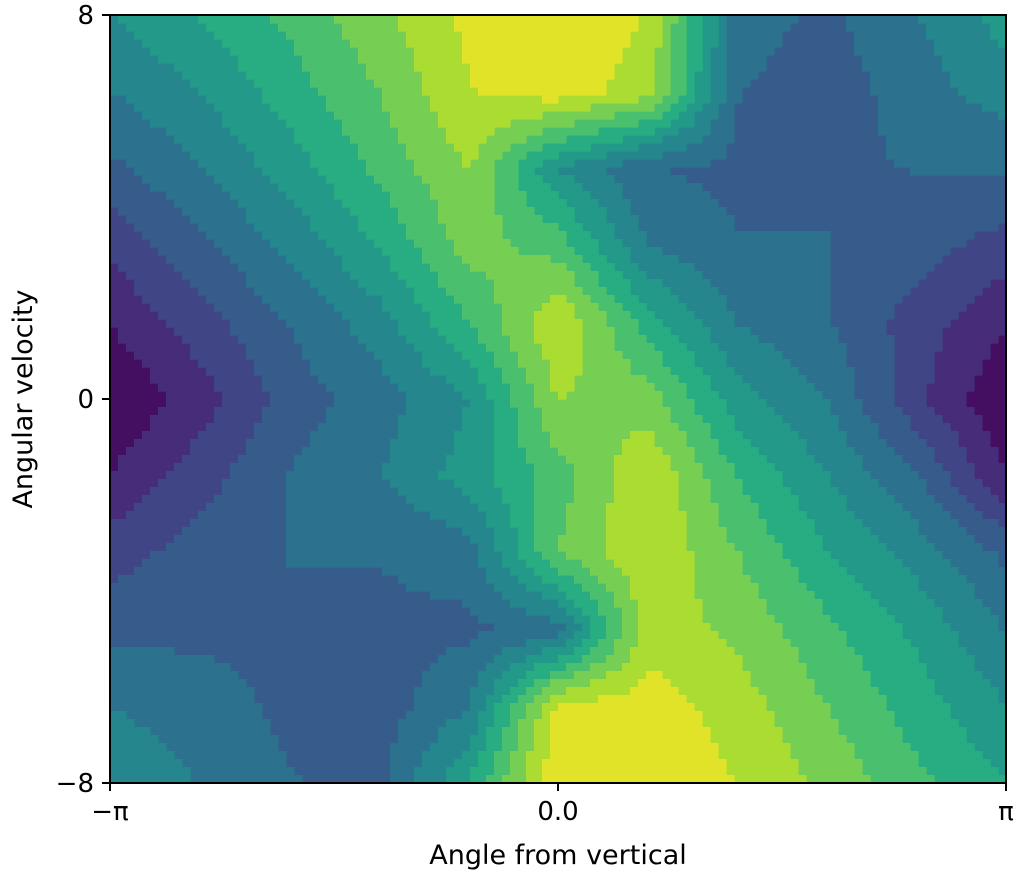  I want to click on y-tick-label: −8, so click(75, 784).